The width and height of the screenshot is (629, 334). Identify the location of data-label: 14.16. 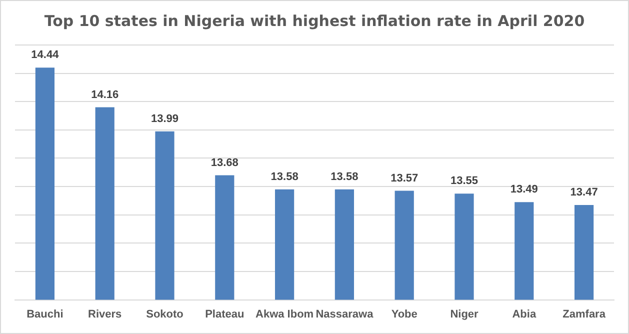
(105, 94).